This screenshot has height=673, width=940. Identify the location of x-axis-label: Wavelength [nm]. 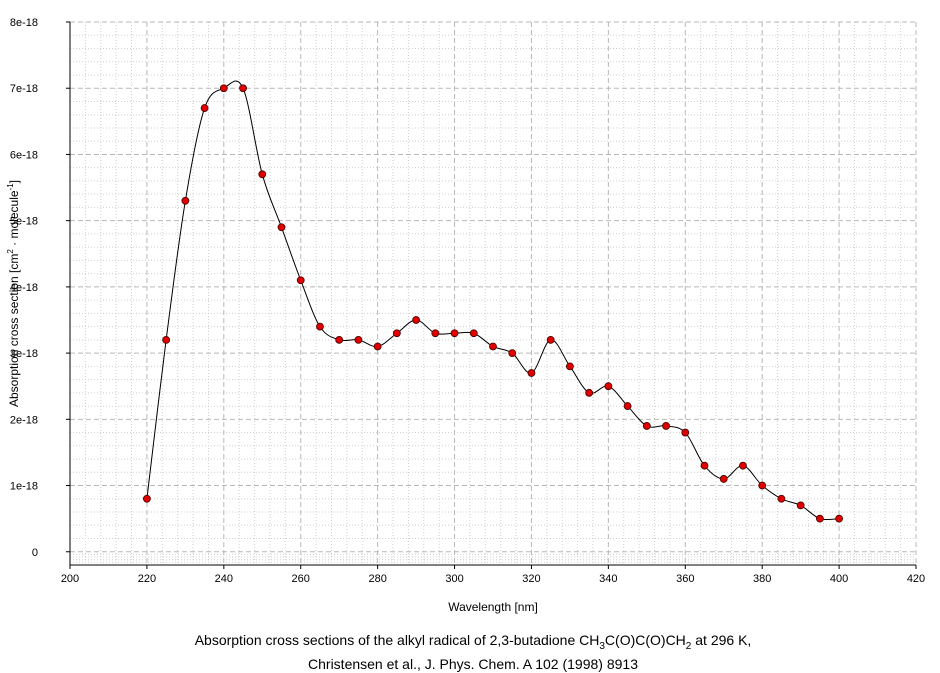
(493, 607).